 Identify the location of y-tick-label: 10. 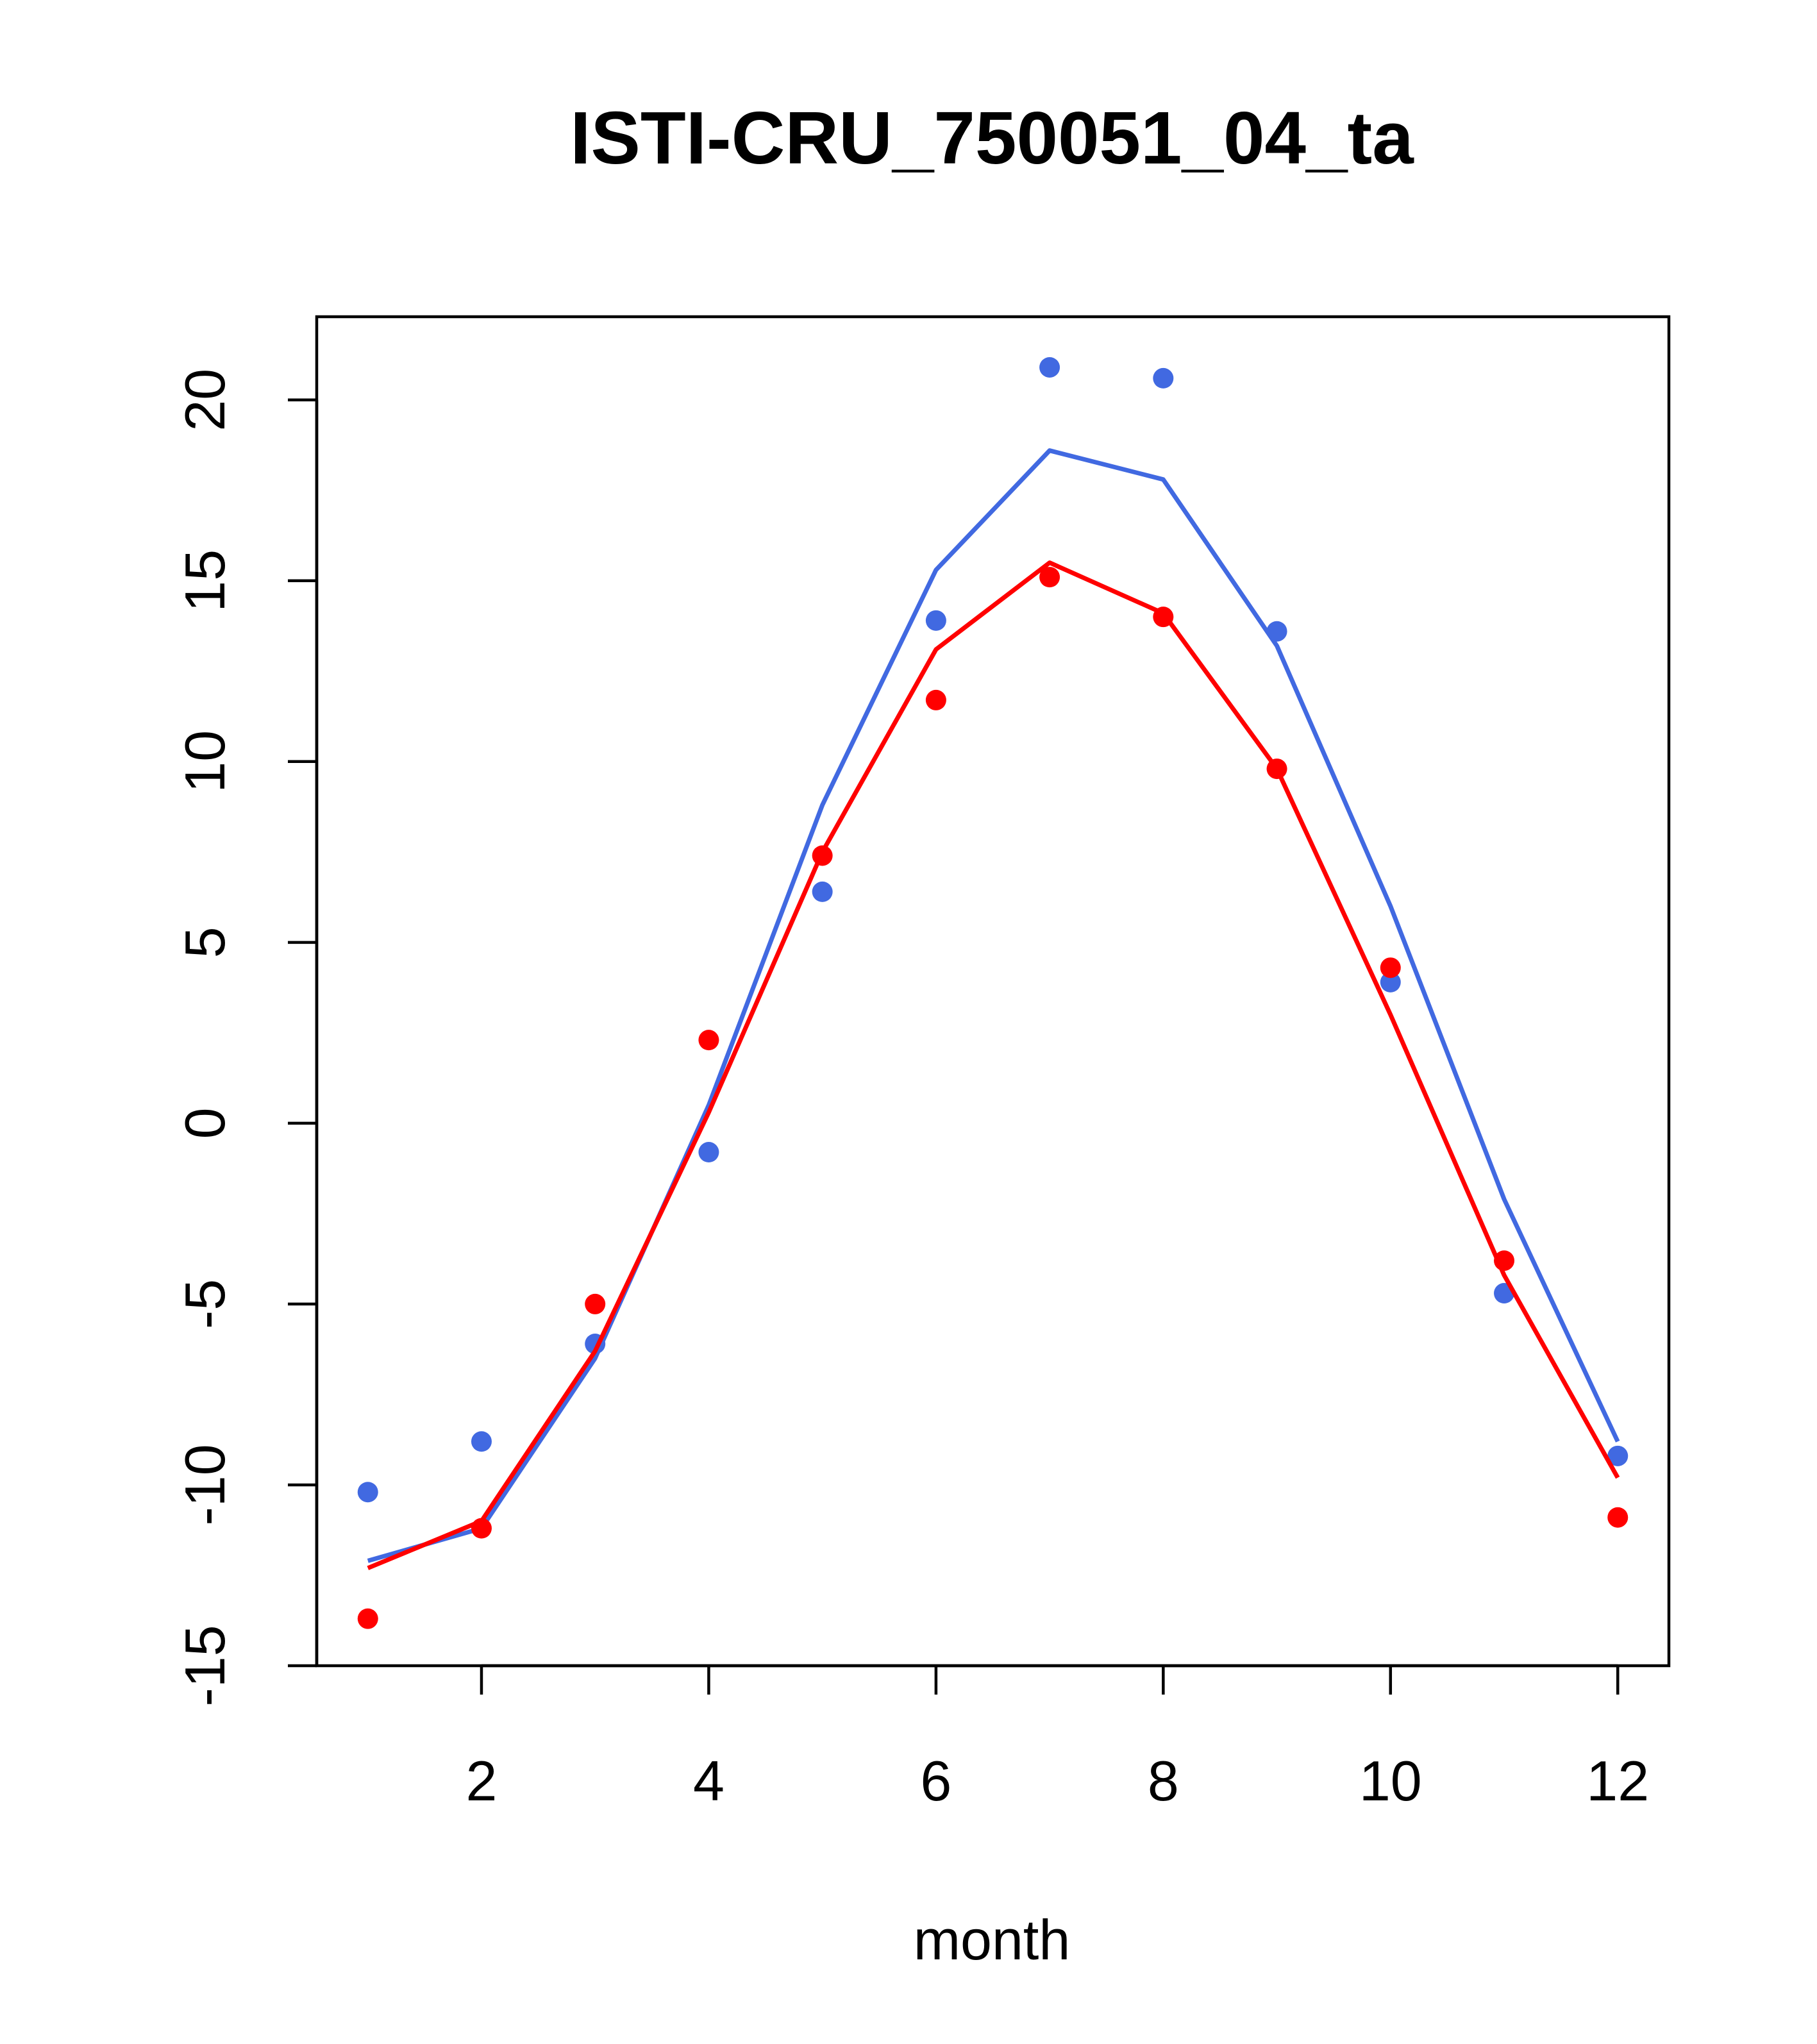
(205, 761).